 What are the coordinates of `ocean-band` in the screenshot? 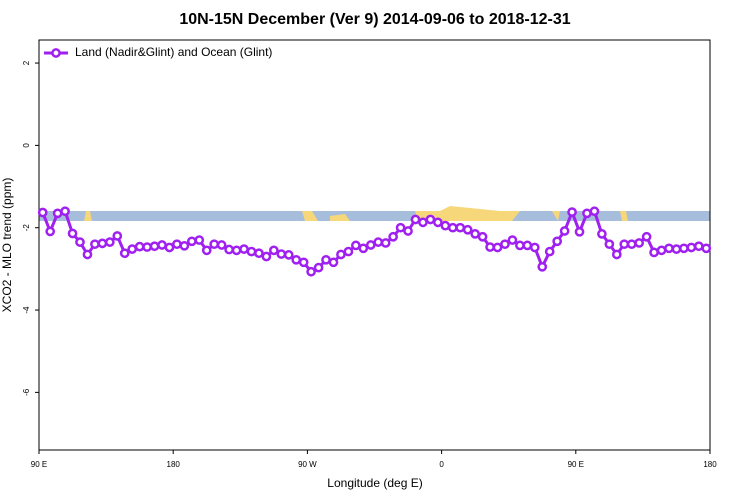 It's located at (374, 216).